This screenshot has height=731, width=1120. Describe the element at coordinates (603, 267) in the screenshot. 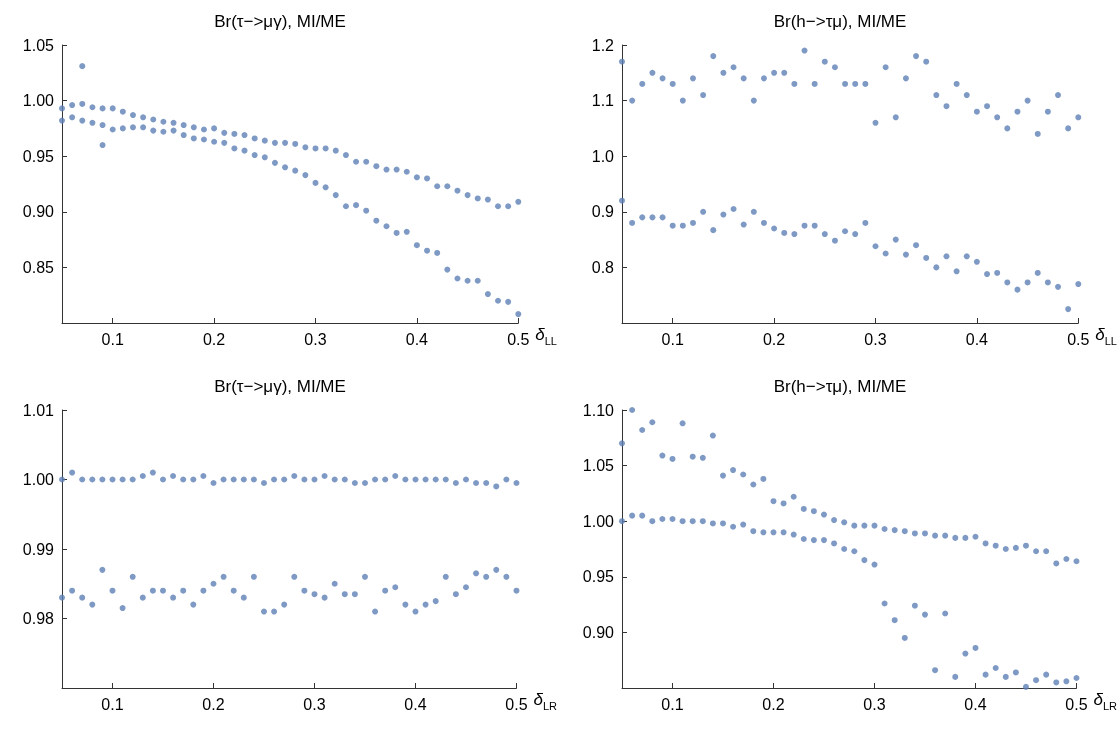

I see `y-tick-label: 0.8` at that location.